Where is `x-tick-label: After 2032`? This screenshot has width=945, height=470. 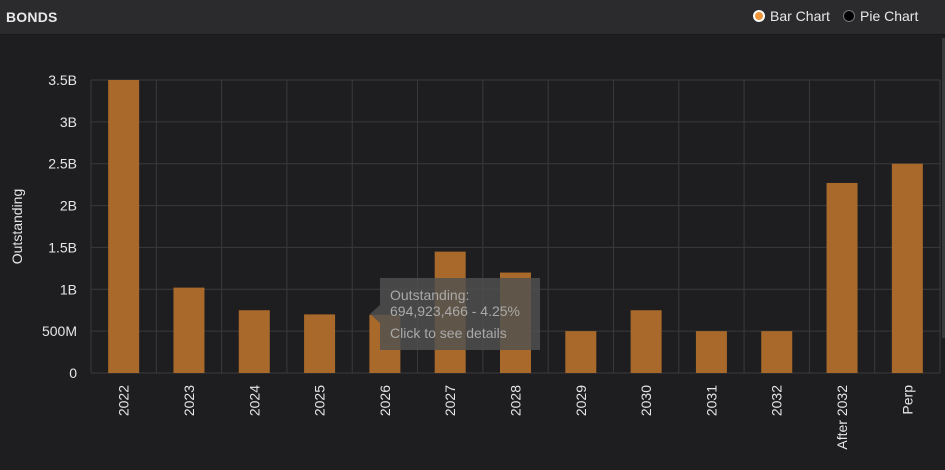 x-tick-label: After 2032 is located at coordinates (842, 417).